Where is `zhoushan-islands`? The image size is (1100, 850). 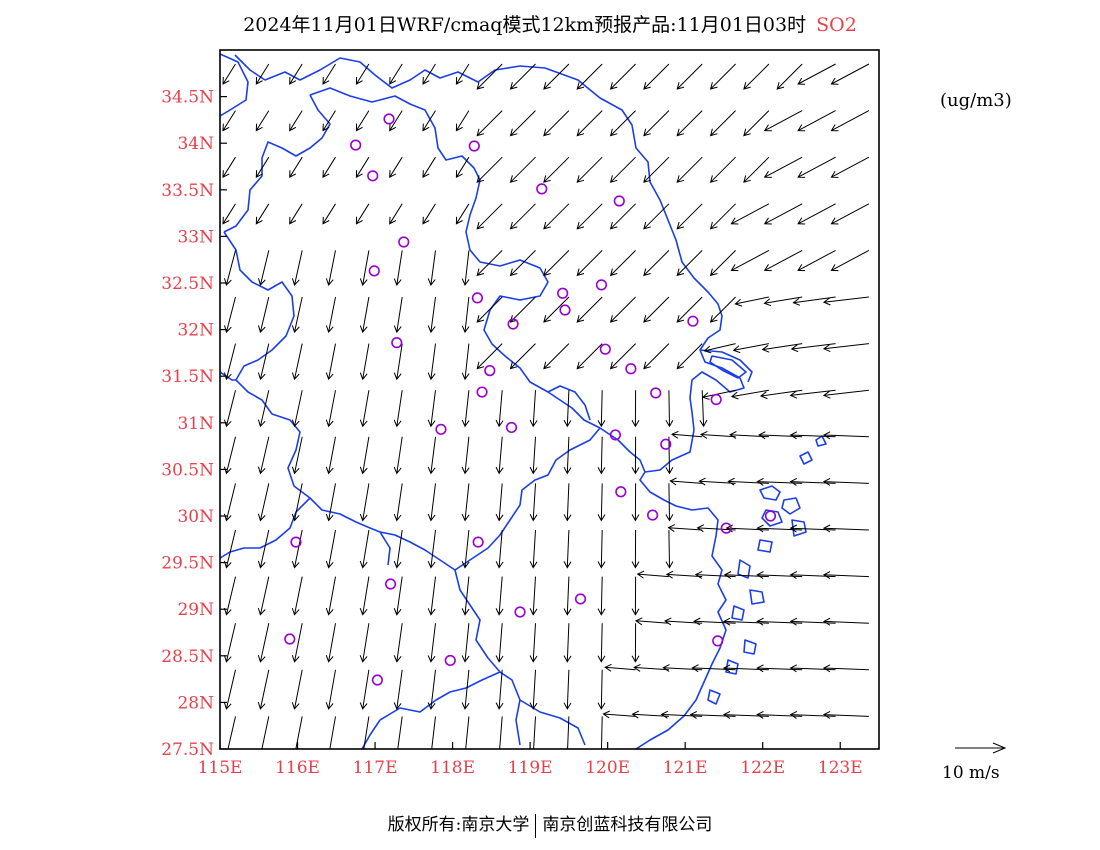 zhoushan-islands is located at coordinates (767, 570).